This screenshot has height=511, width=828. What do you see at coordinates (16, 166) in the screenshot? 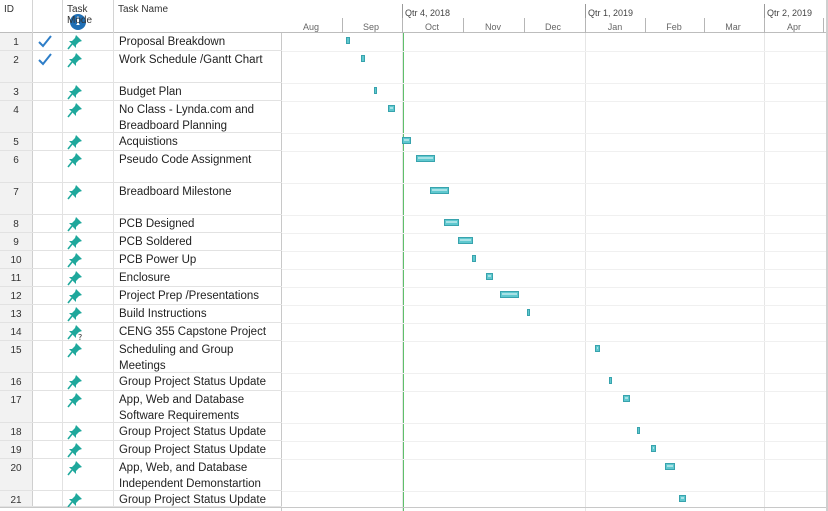
I see `row-id: 6` at bounding box center [16, 166].